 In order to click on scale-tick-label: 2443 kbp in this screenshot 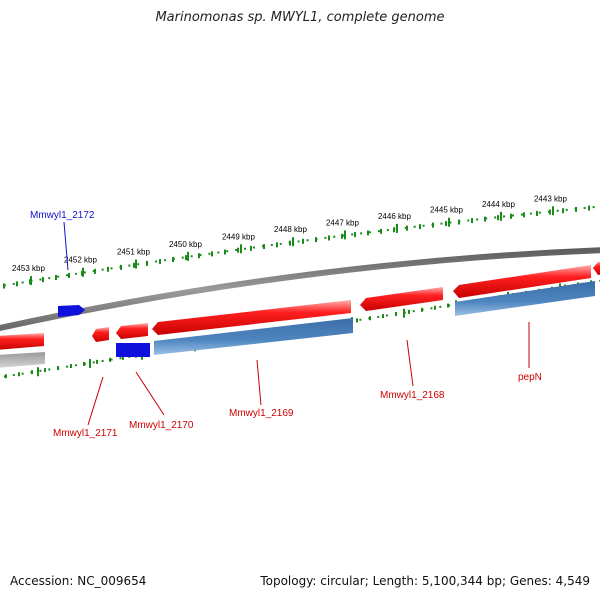, I will do `click(550, 198)`.